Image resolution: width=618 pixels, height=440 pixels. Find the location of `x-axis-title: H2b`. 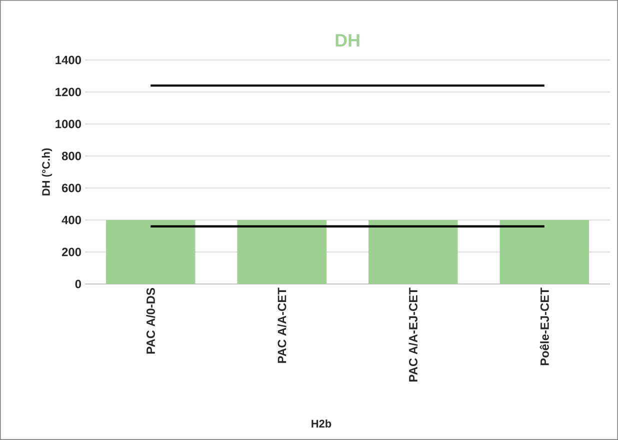

x-axis-title: H2b is located at coordinates (322, 424).